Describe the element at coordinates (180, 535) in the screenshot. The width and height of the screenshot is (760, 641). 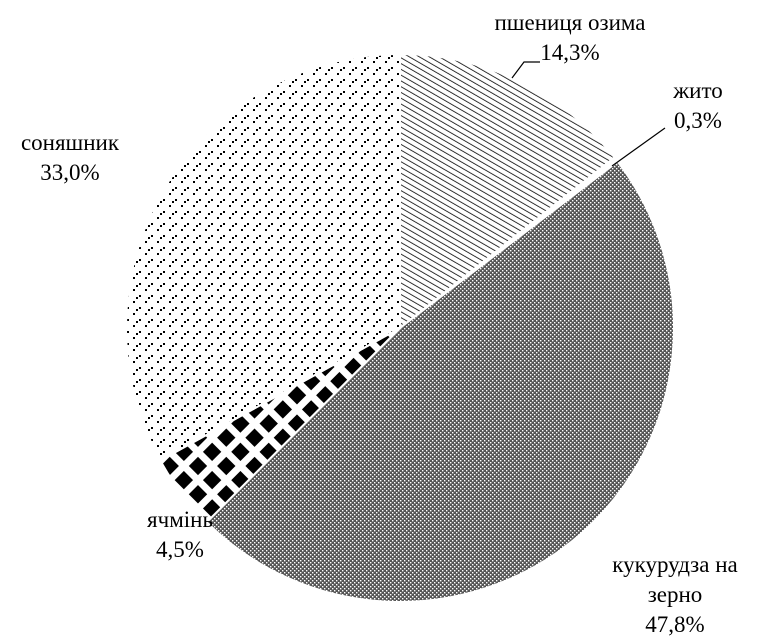
I see `slice-label: ячмінь 4,5%` at that location.